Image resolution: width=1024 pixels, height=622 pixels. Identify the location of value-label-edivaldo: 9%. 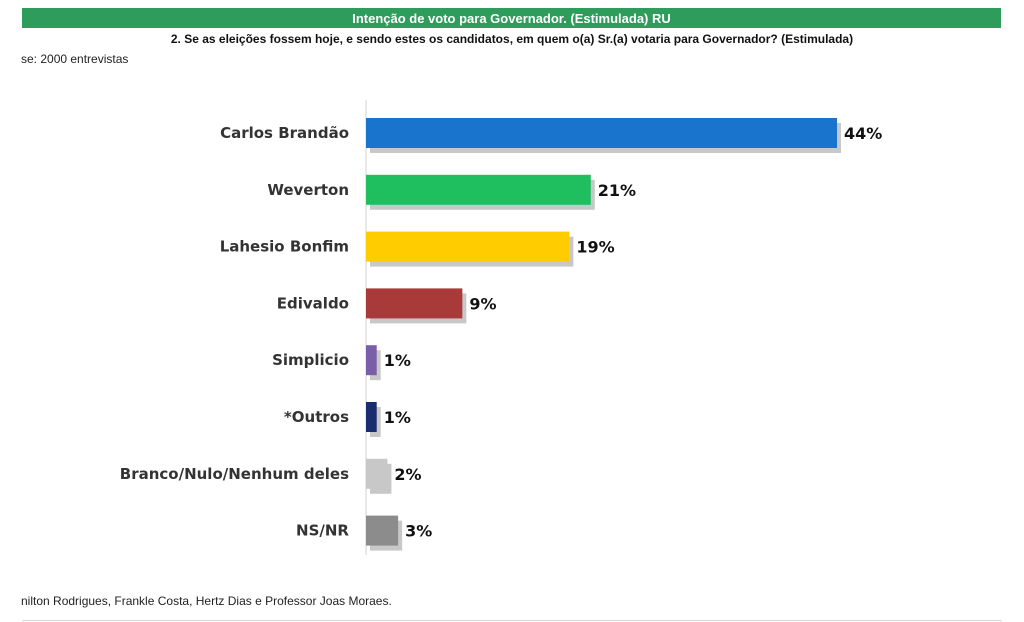
(482, 303).